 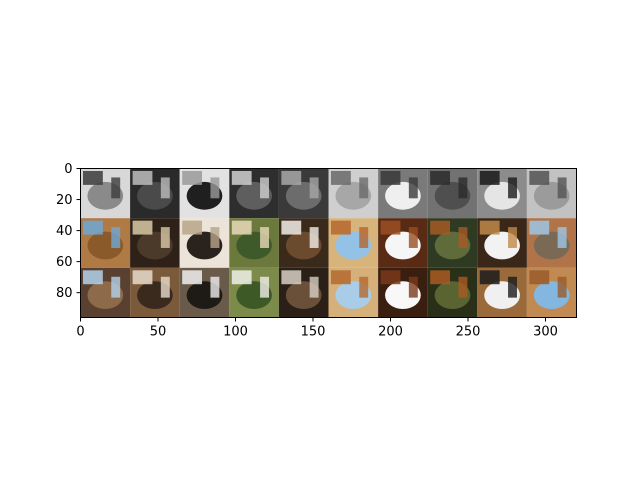 What do you see at coordinates (158, 332) in the screenshot?
I see `x-tick-label: 50` at bounding box center [158, 332].